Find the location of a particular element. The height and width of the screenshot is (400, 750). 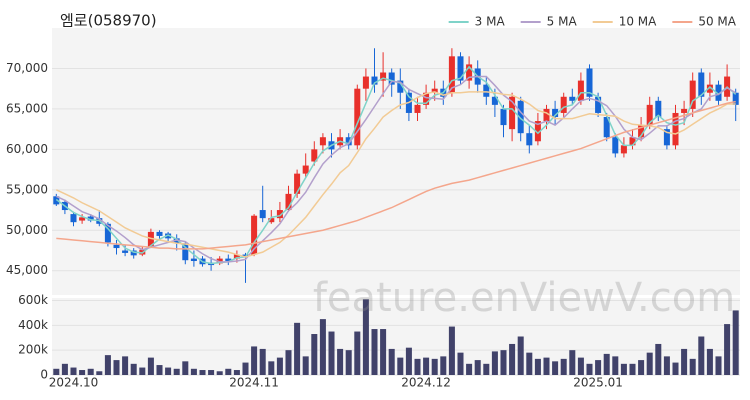

x-tick-label: 2024.10 is located at coordinates (74, 383).